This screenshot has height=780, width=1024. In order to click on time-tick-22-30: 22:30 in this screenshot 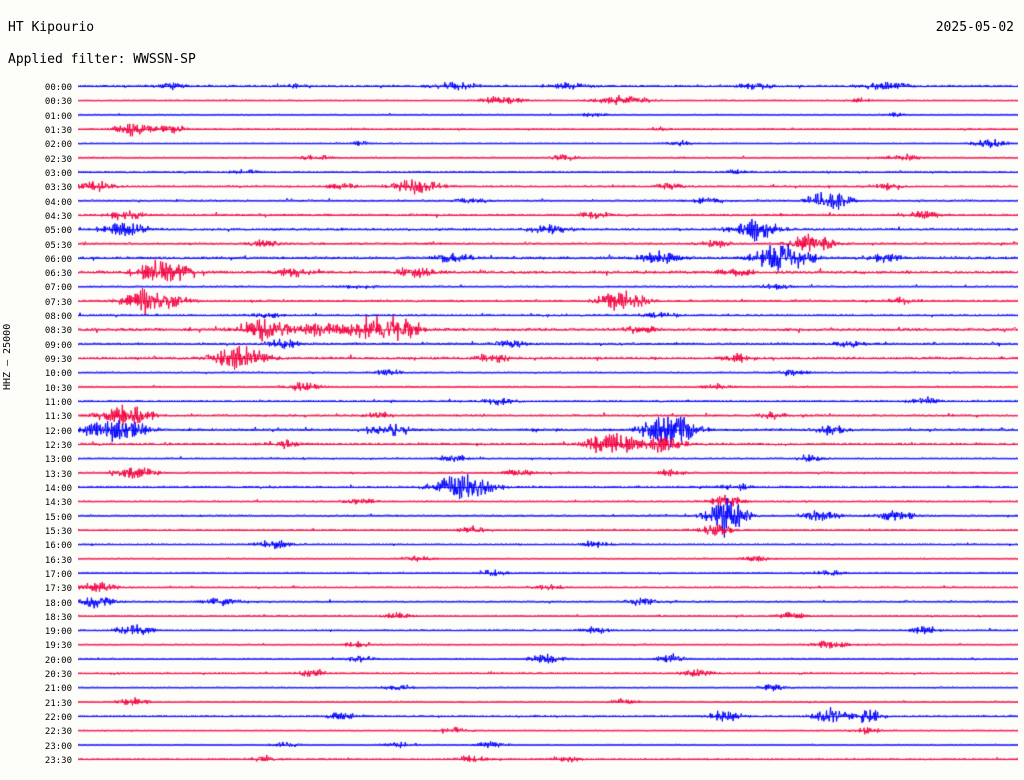, I will do `click(58, 732)`.